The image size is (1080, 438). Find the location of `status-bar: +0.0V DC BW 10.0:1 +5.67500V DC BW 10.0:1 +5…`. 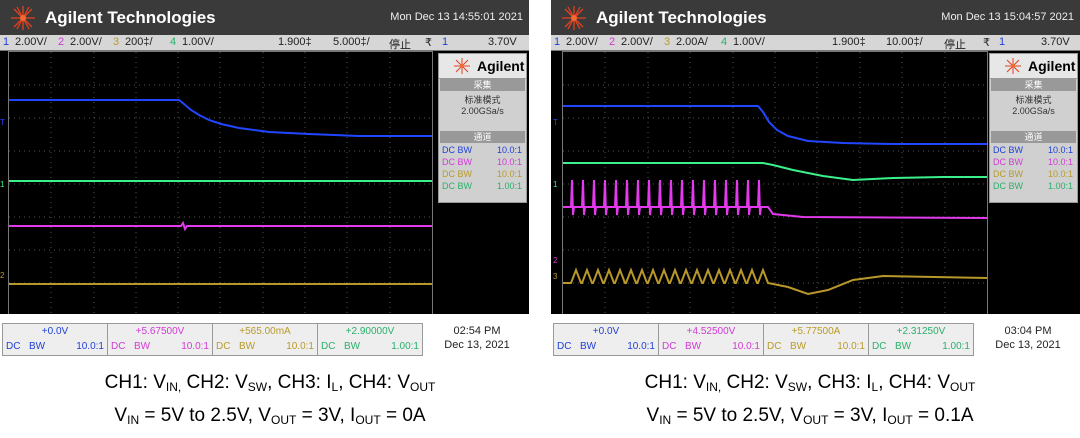

status-bar: +0.0V DC BW 10.0:1 +5.67500V DC BW 10.0:1 +5… is located at coordinates (264, 336).